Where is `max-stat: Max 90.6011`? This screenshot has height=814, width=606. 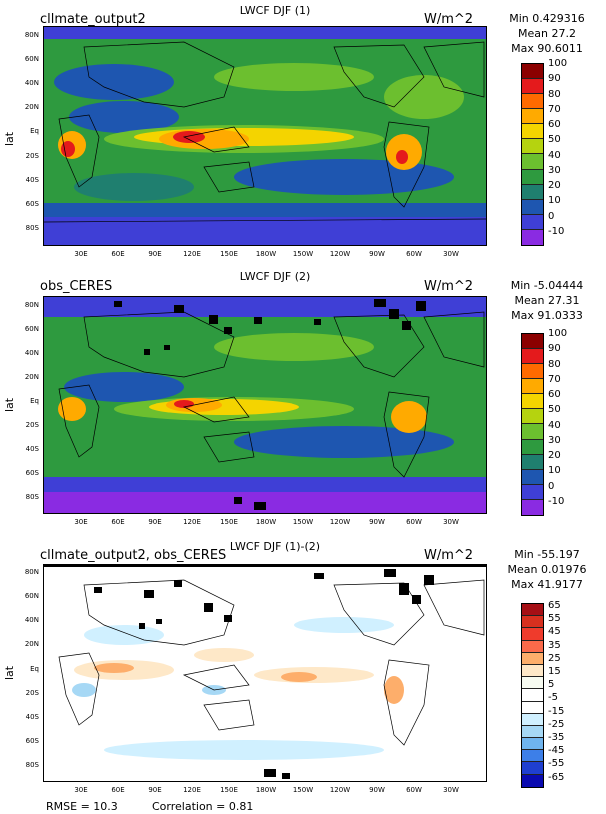 max-stat: Max 90.6011 is located at coordinates (547, 48).